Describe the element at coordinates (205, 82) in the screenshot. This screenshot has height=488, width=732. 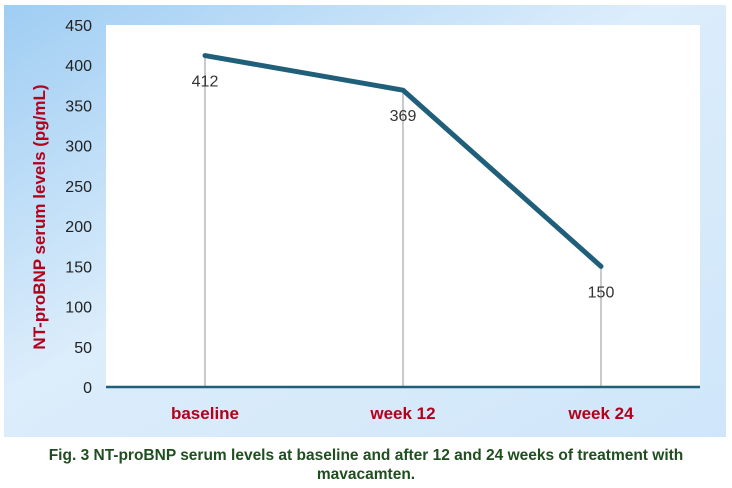
I see `data-label: 412` at that location.